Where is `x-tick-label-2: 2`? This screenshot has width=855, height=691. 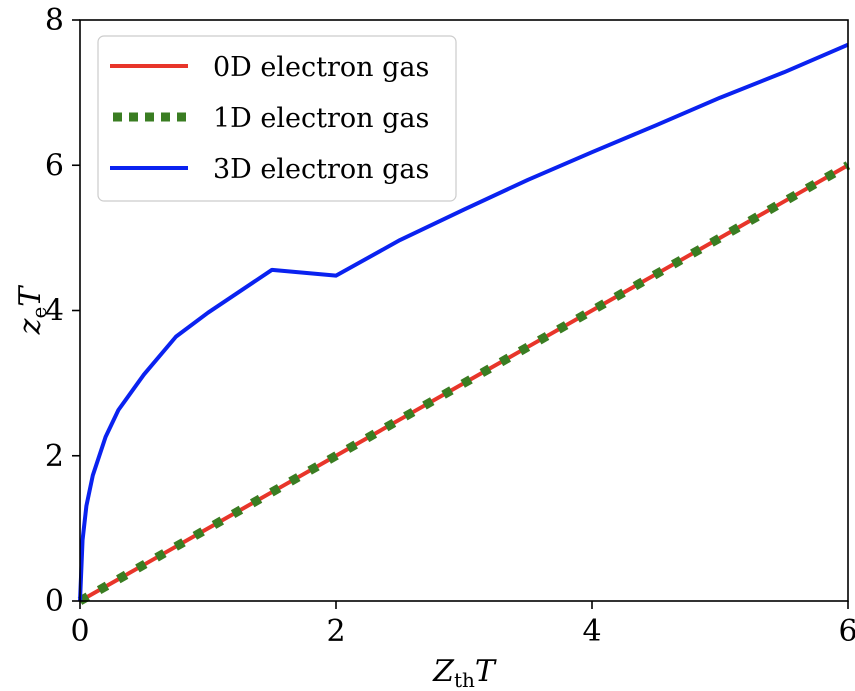
x-tick-label-2: 2 is located at coordinates (335, 631).